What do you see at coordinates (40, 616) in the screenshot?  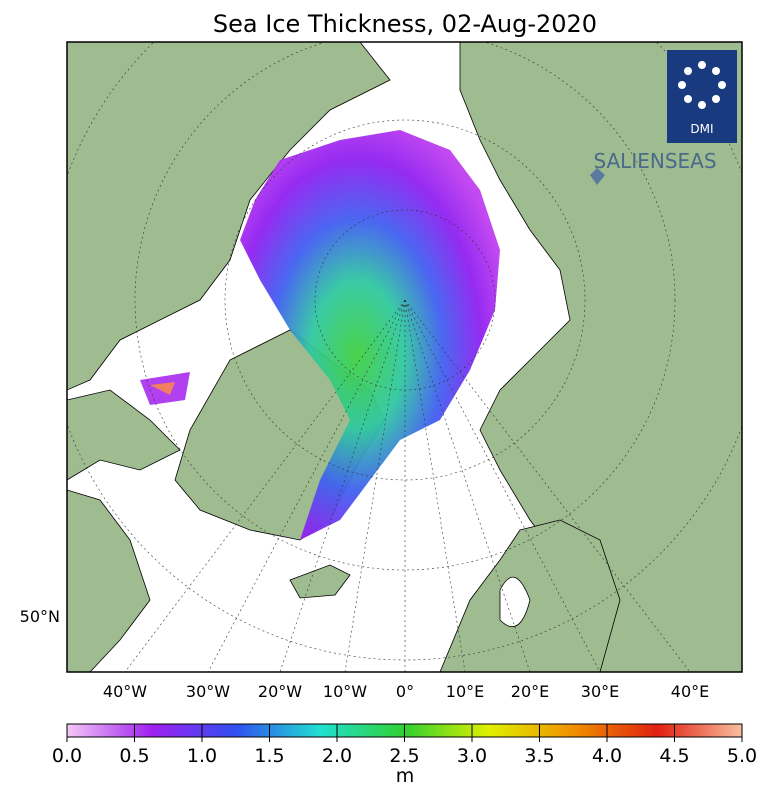 I see `latitude-label: 50°N` at bounding box center [40, 616].